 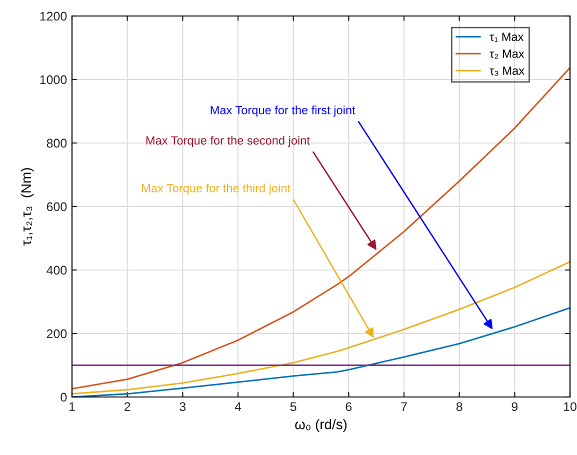 I want to click on x-tick-label: 7, so click(x=404, y=406).